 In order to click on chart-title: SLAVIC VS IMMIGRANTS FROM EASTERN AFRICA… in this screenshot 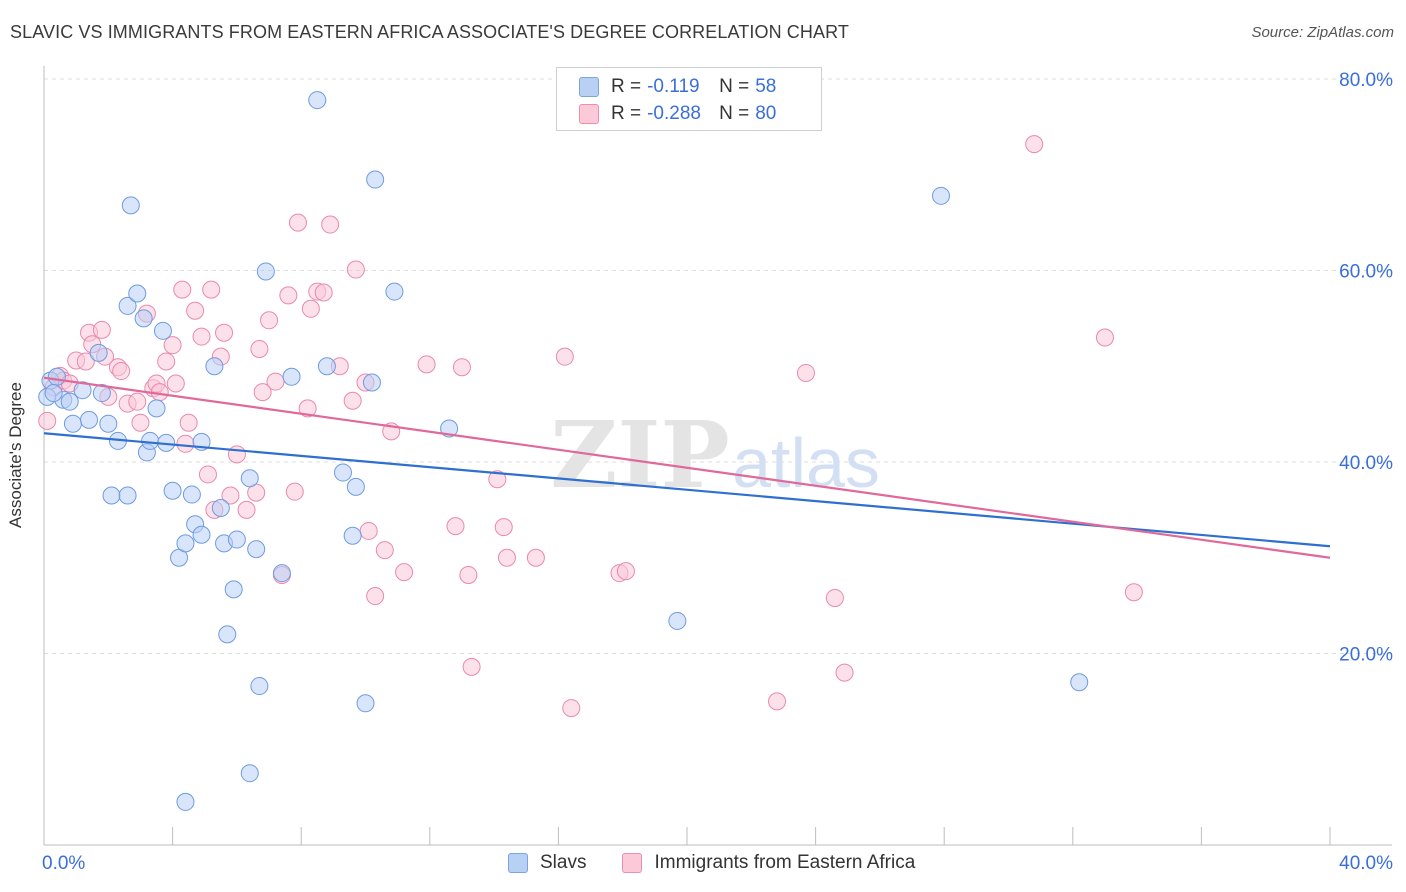, I will do `click(429, 32)`.